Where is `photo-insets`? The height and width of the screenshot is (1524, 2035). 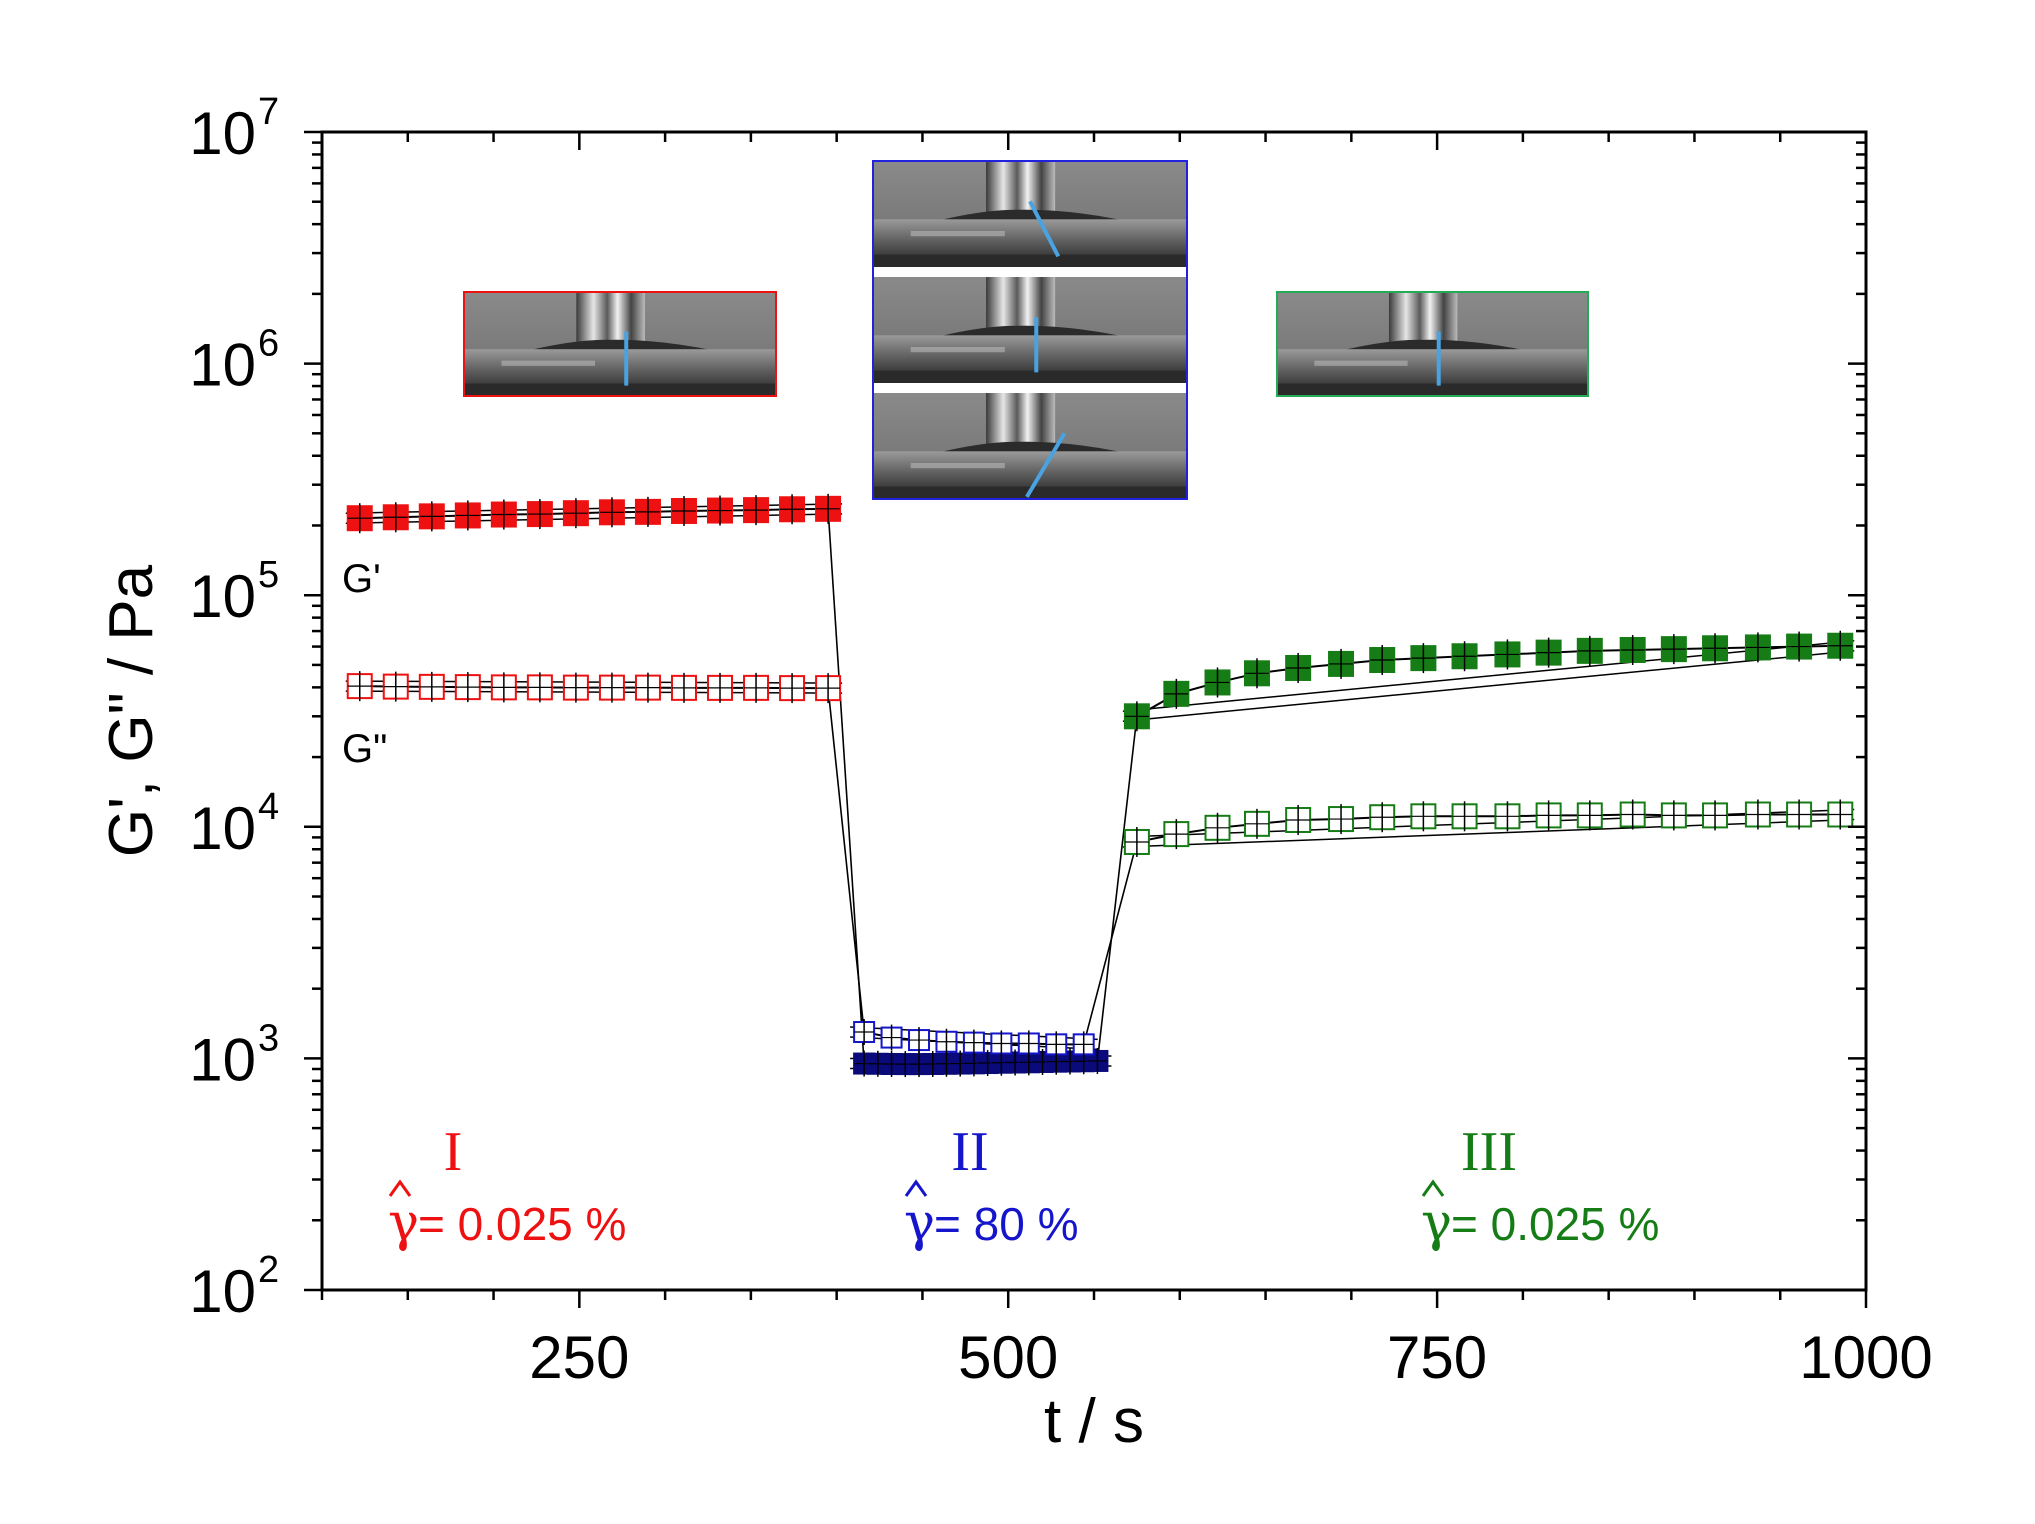 photo-insets is located at coordinates (1026, 330).